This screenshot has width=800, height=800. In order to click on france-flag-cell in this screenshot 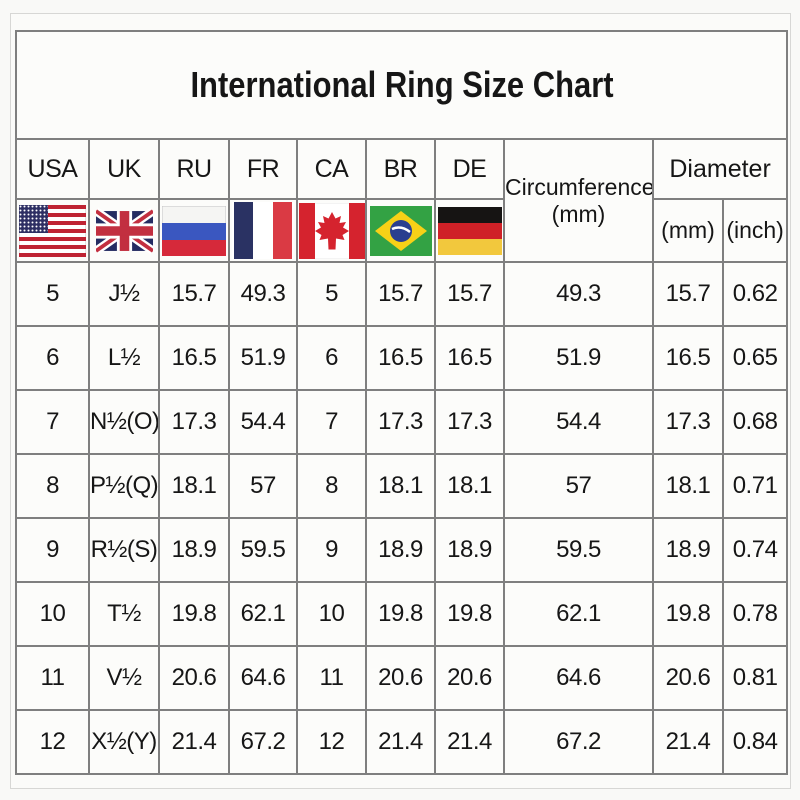, I will do `click(263, 230)`.